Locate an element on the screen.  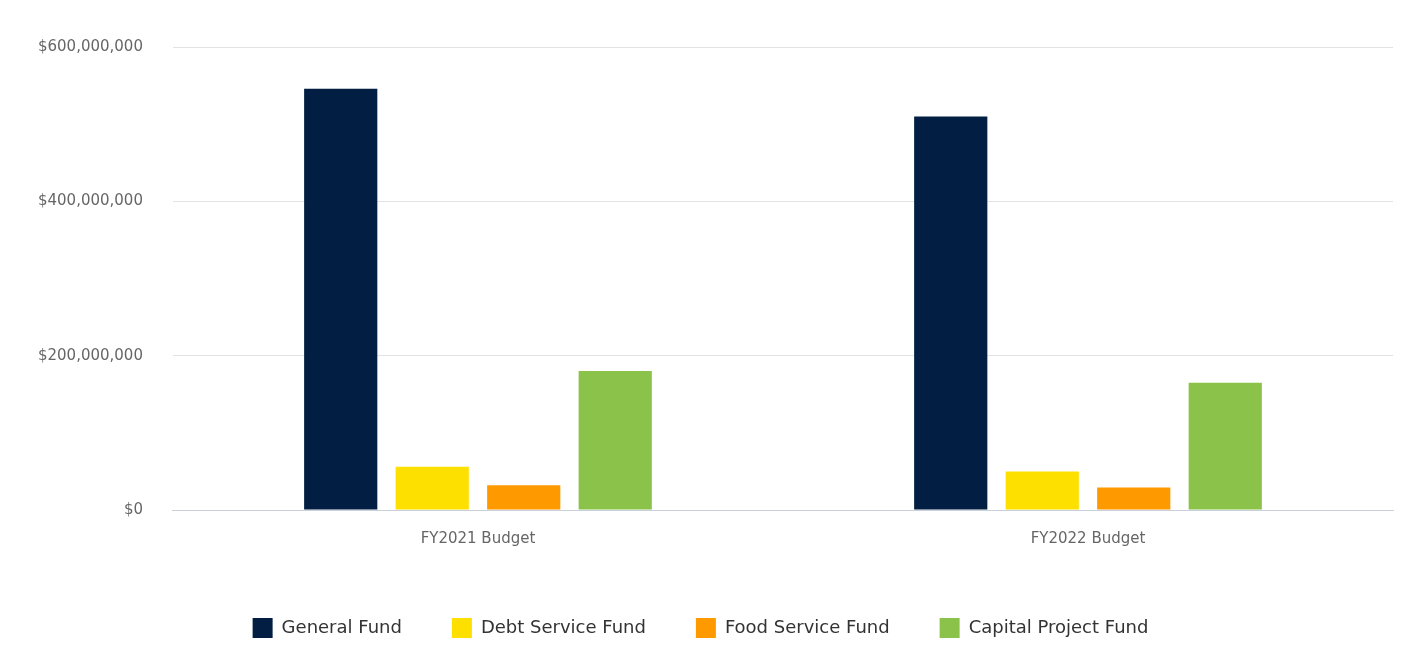
y-tick-label: $0 is located at coordinates (133, 508).